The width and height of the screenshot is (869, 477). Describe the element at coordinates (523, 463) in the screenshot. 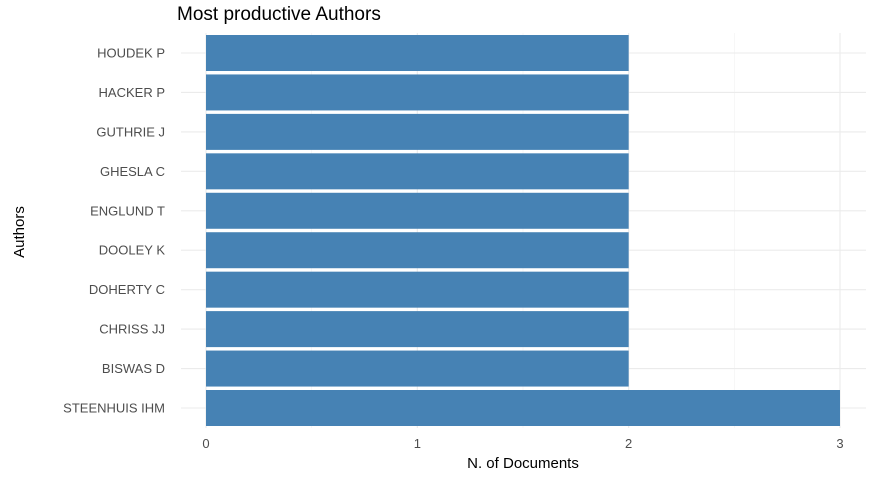

I see `x-axis-title: N. of Documents` at that location.